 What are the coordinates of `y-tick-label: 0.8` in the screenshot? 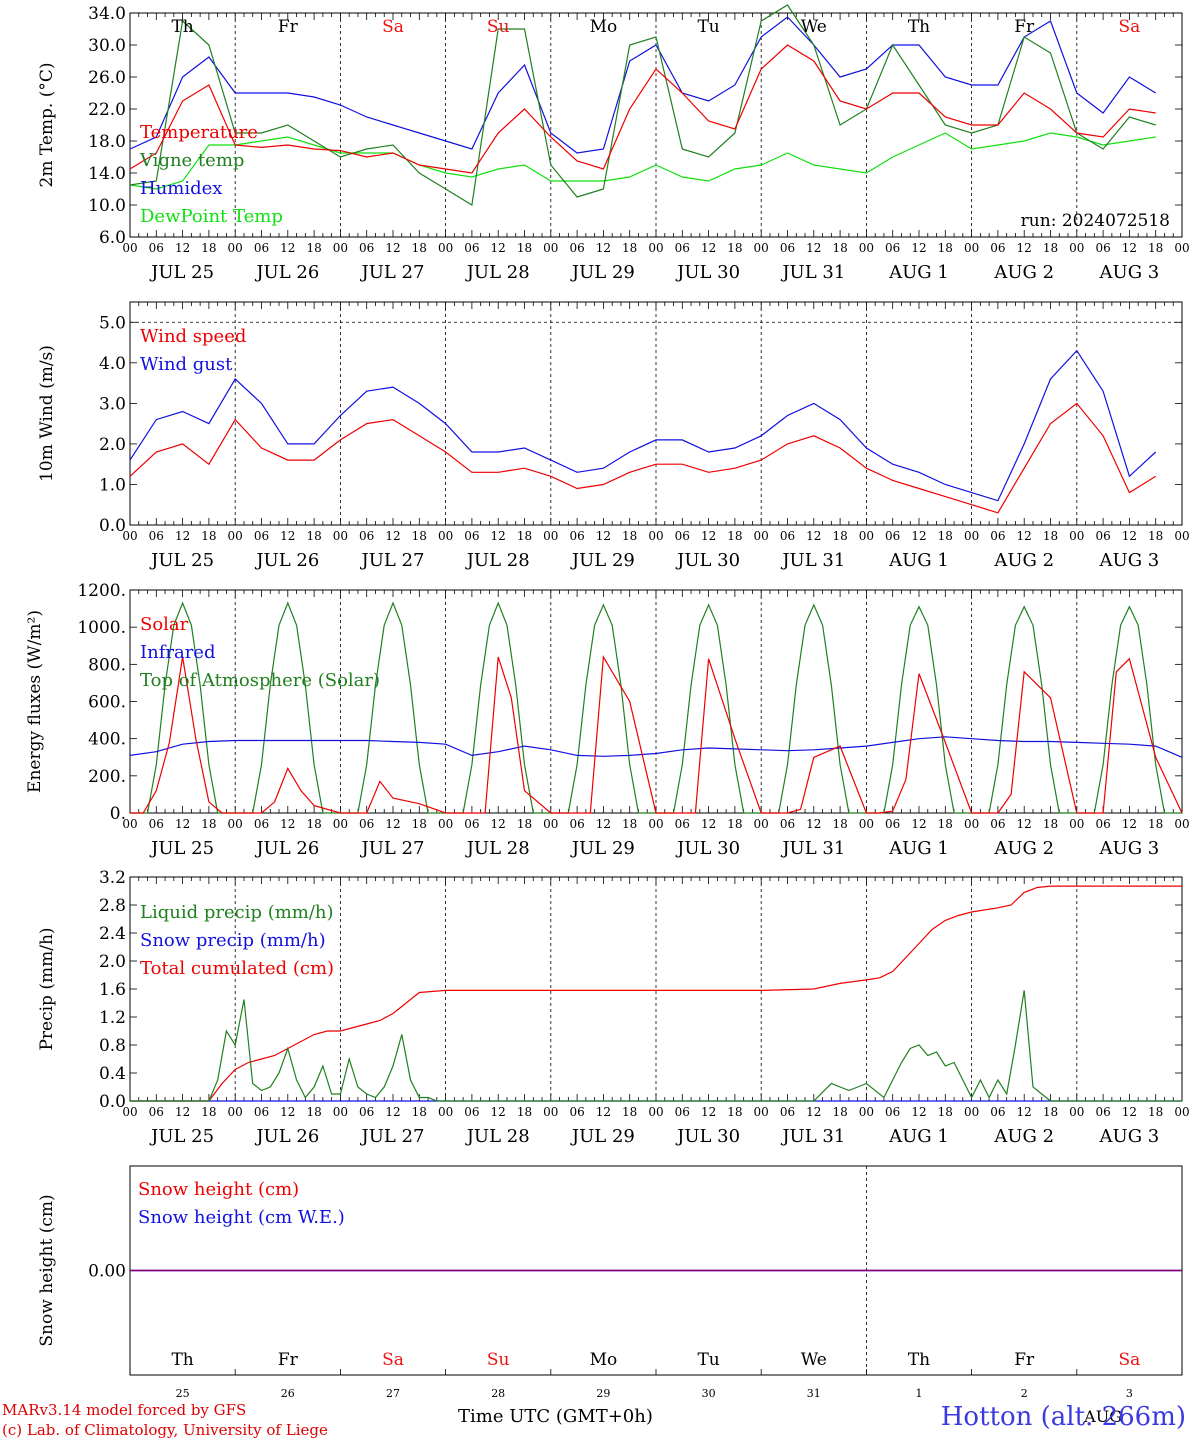 It's located at (112, 1046).